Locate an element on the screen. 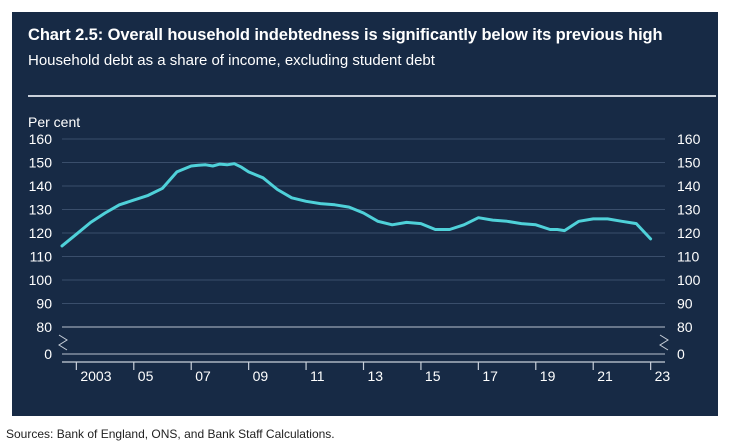 Image resolution: width=740 pixels, height=445 pixels. y-tick-label-left: 80 is located at coordinates (44, 327).